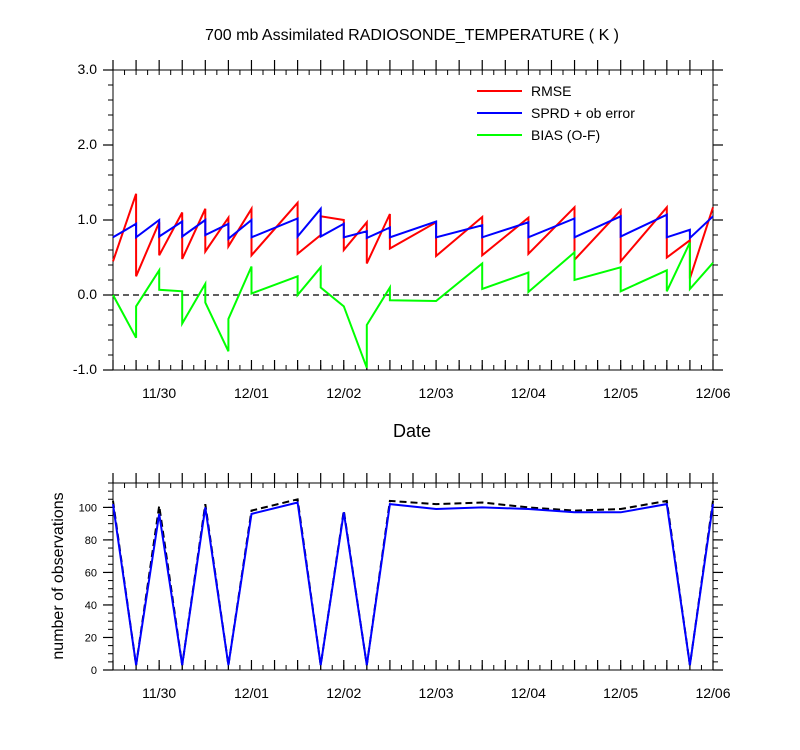 Image resolution: width=800 pixels, height=750 pixels. Describe the element at coordinates (91, 541) in the screenshot. I see `y-tick-label: 80` at that location.